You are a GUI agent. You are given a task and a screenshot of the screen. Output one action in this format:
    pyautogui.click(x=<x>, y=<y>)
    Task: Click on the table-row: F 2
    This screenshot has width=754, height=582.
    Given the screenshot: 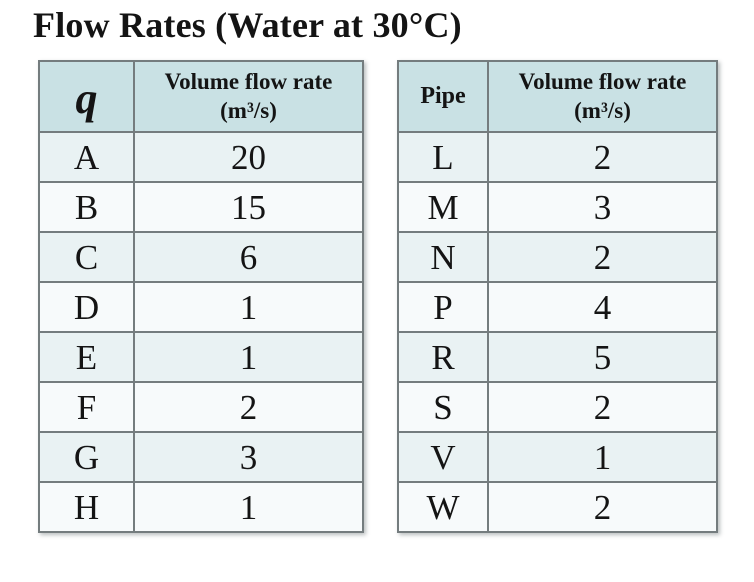 What is the action you would take?
    pyautogui.click(x=201, y=407)
    